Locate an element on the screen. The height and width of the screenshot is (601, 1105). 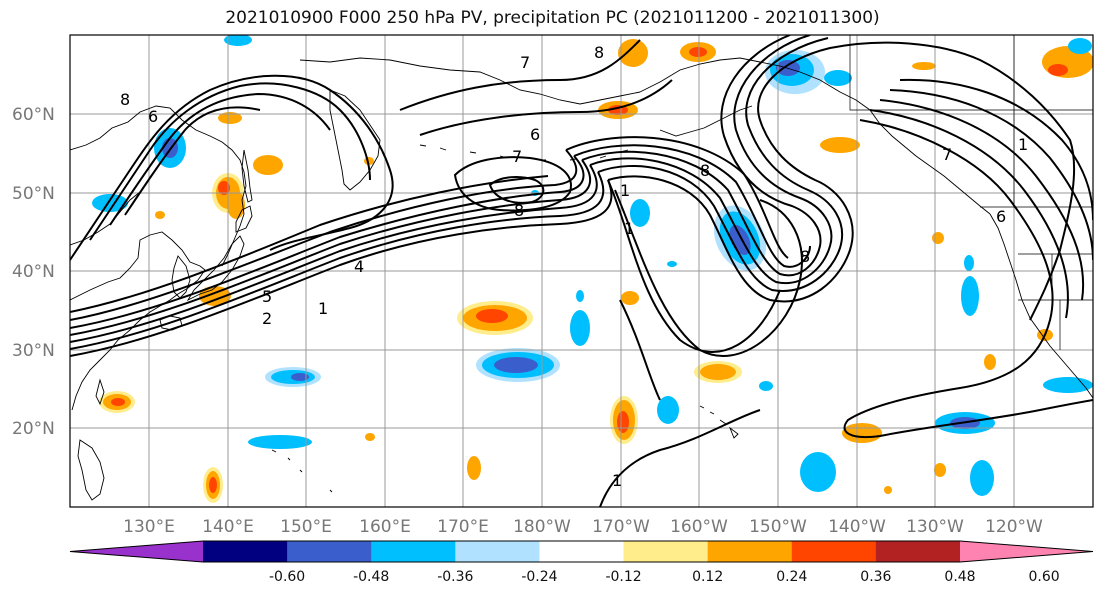
latitude-labels: 60°N 50°N 40°N 30°N 20°N is located at coordinates (33, 272).